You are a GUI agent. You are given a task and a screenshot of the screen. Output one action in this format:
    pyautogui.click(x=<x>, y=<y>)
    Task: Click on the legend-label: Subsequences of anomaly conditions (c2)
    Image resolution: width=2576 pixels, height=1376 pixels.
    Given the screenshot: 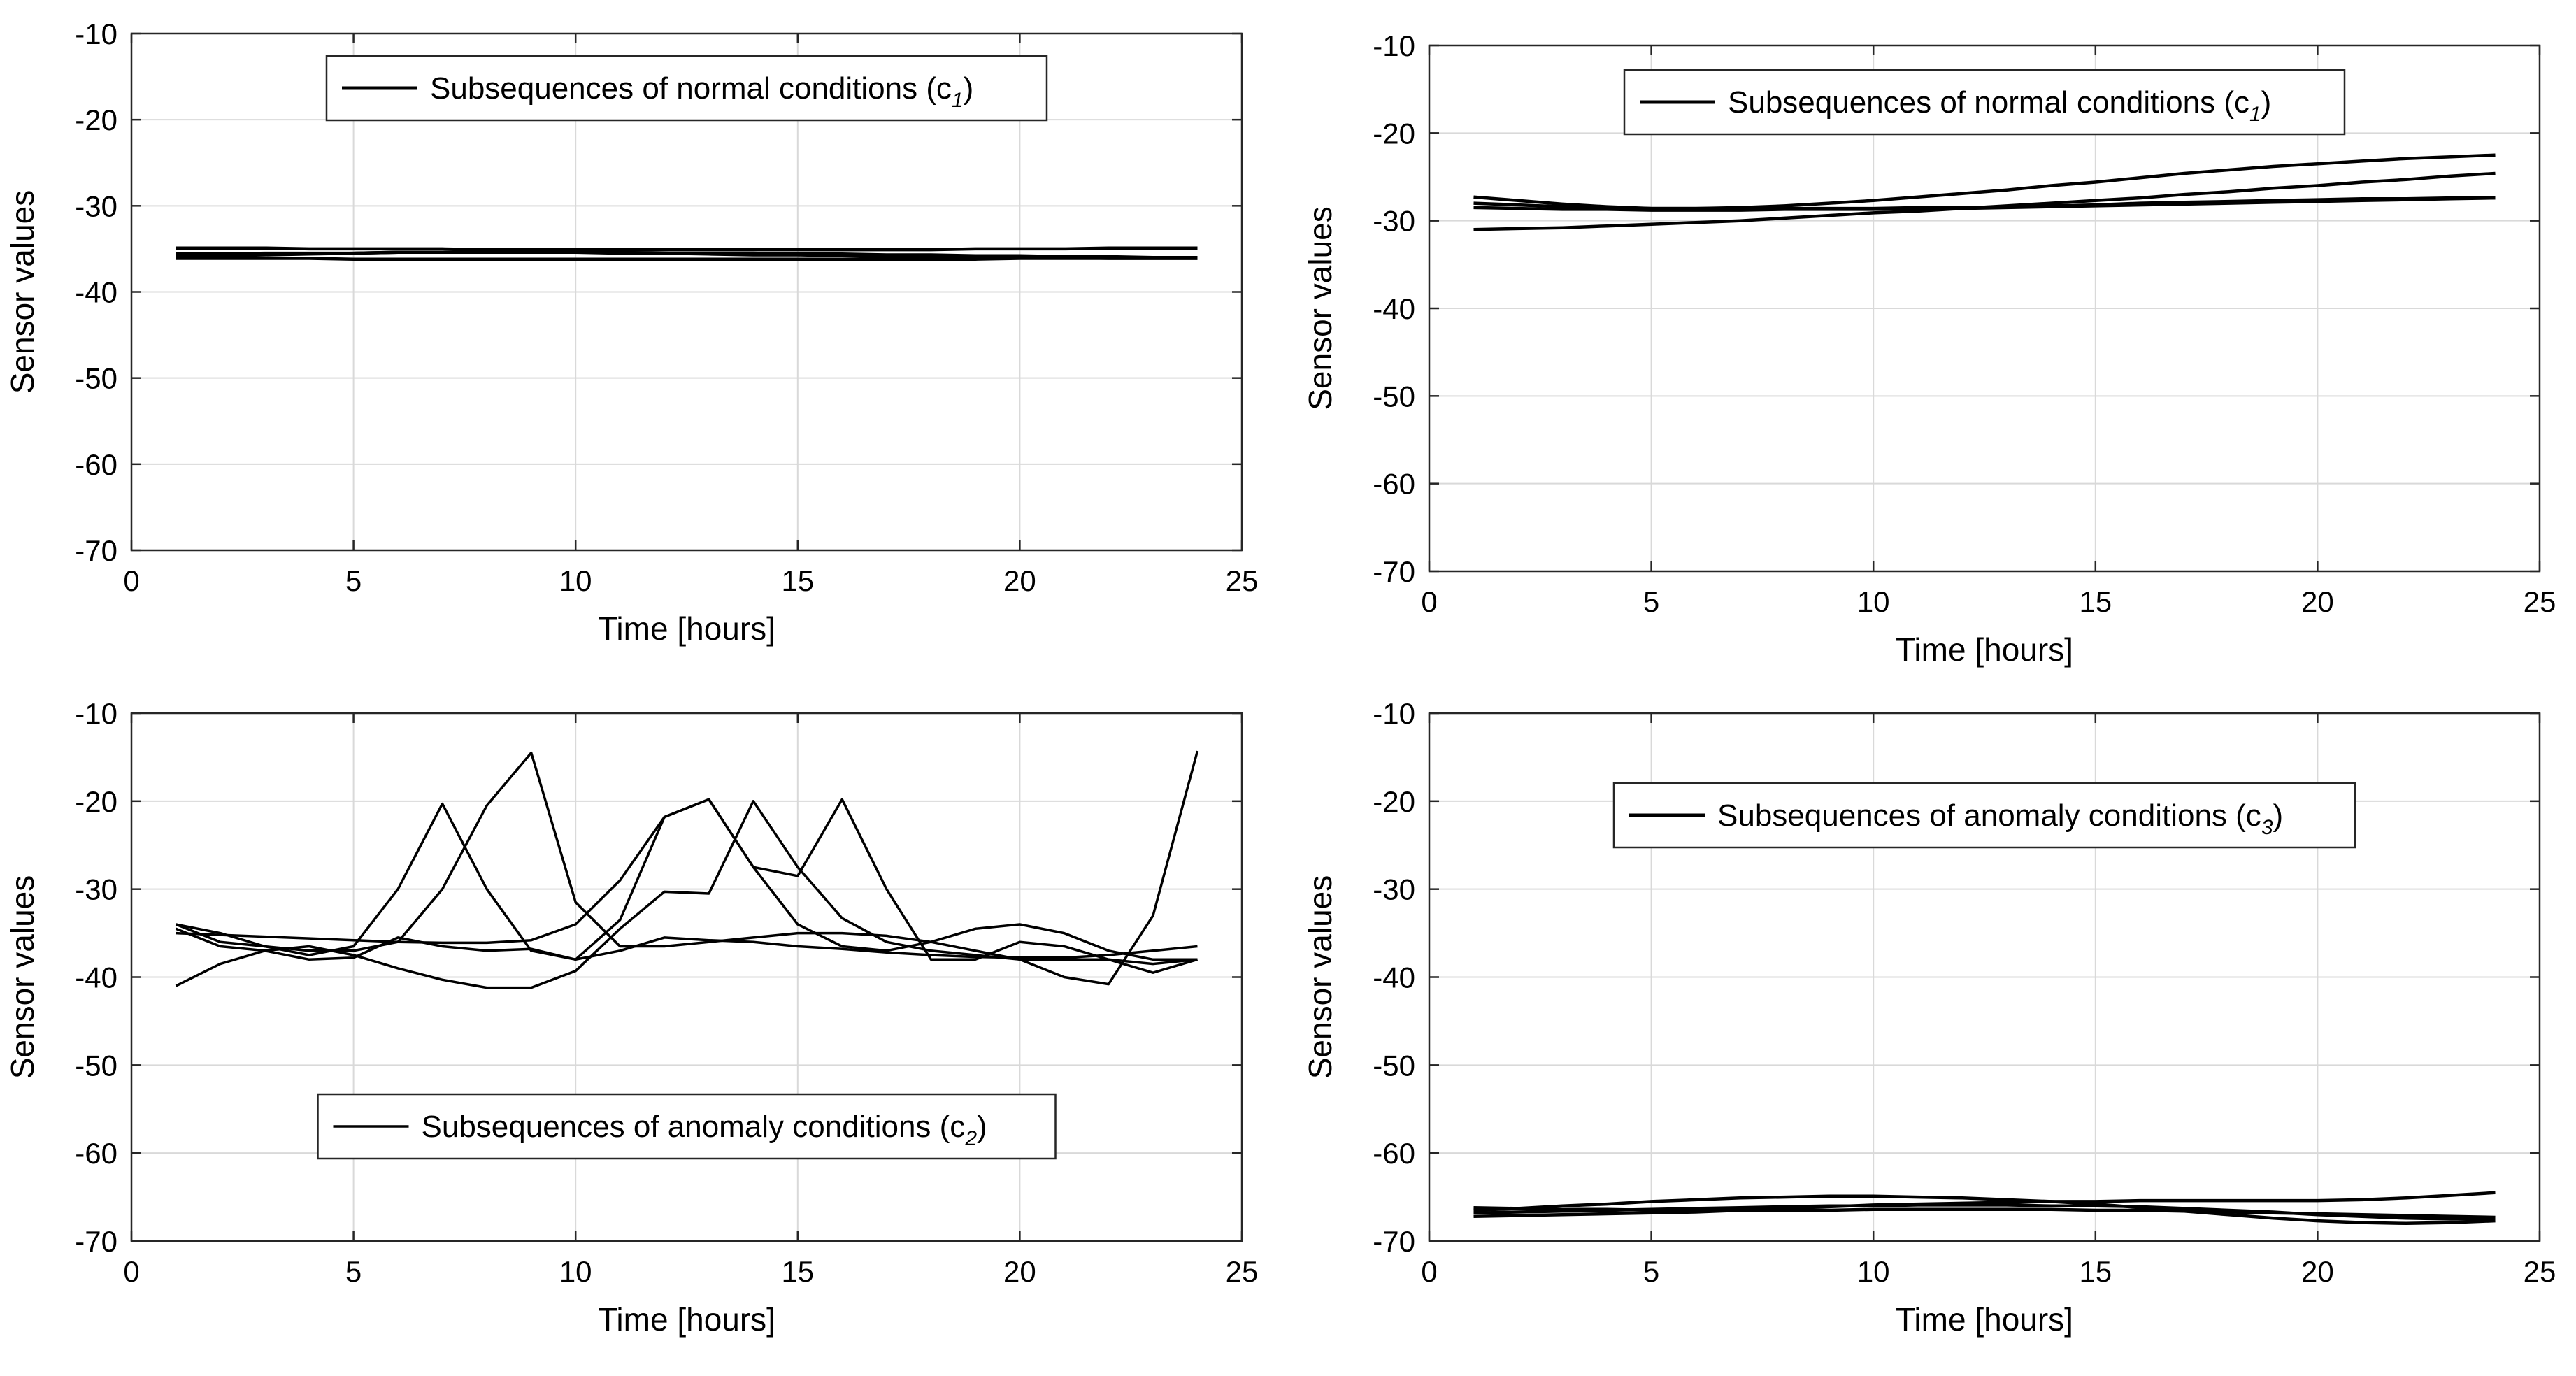 What is the action you would take?
    pyautogui.click(x=704, y=1130)
    